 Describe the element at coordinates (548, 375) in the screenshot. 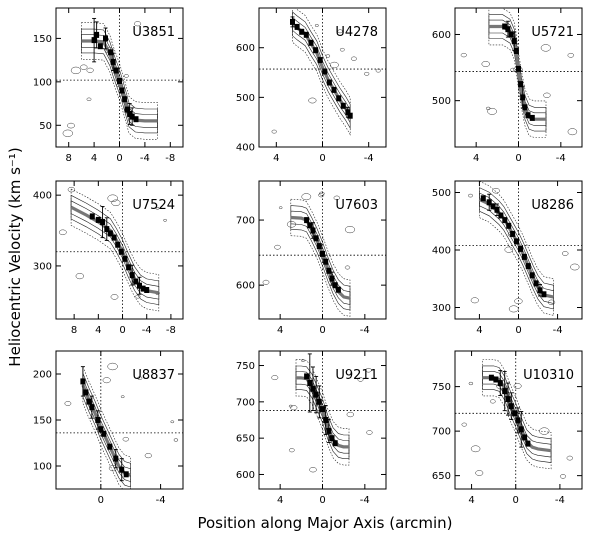

I see `panel-title: U10310` at that location.